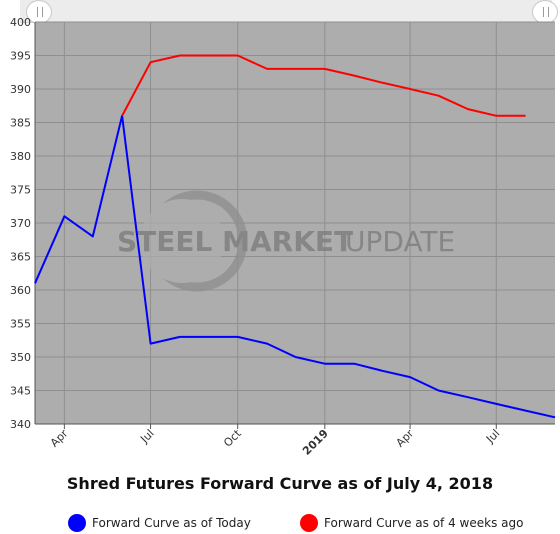 This screenshot has height=534, width=560. I want to click on y-tick-label: 370, so click(20, 223).